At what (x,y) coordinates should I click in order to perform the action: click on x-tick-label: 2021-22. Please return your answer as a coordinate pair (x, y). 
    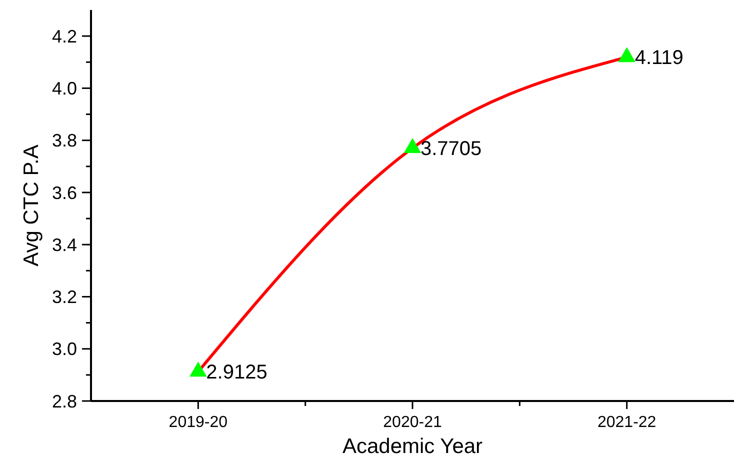
    Looking at the image, I should click on (626, 422).